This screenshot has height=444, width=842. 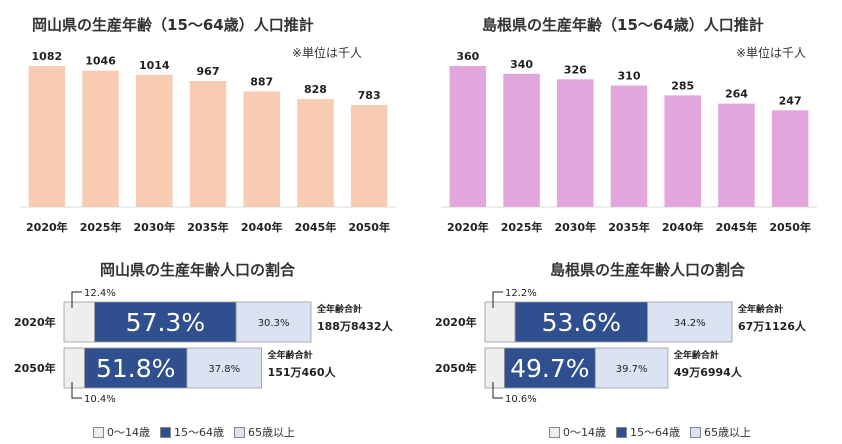 I want to click on bar-value-label: 264, so click(x=736, y=94).